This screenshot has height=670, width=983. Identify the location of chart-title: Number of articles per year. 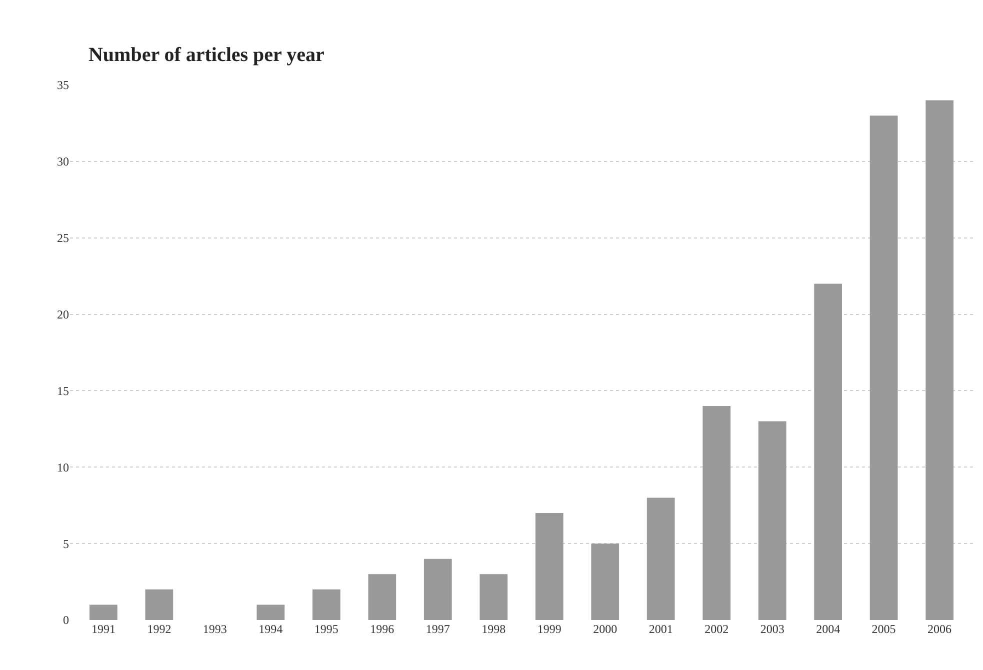
(206, 55).